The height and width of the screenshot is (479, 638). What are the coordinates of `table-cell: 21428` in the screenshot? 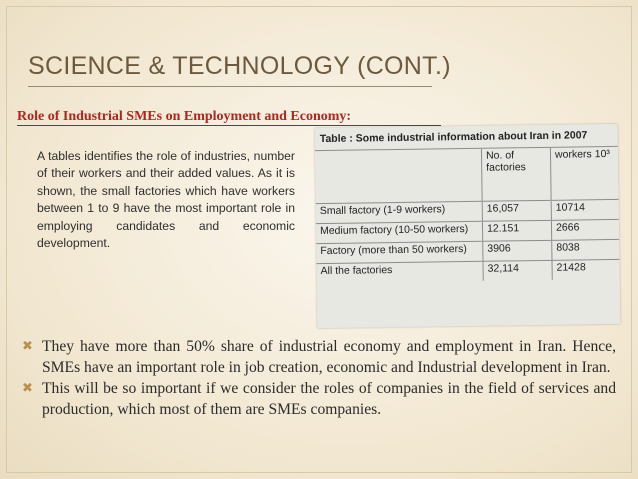 It's located at (585, 269).